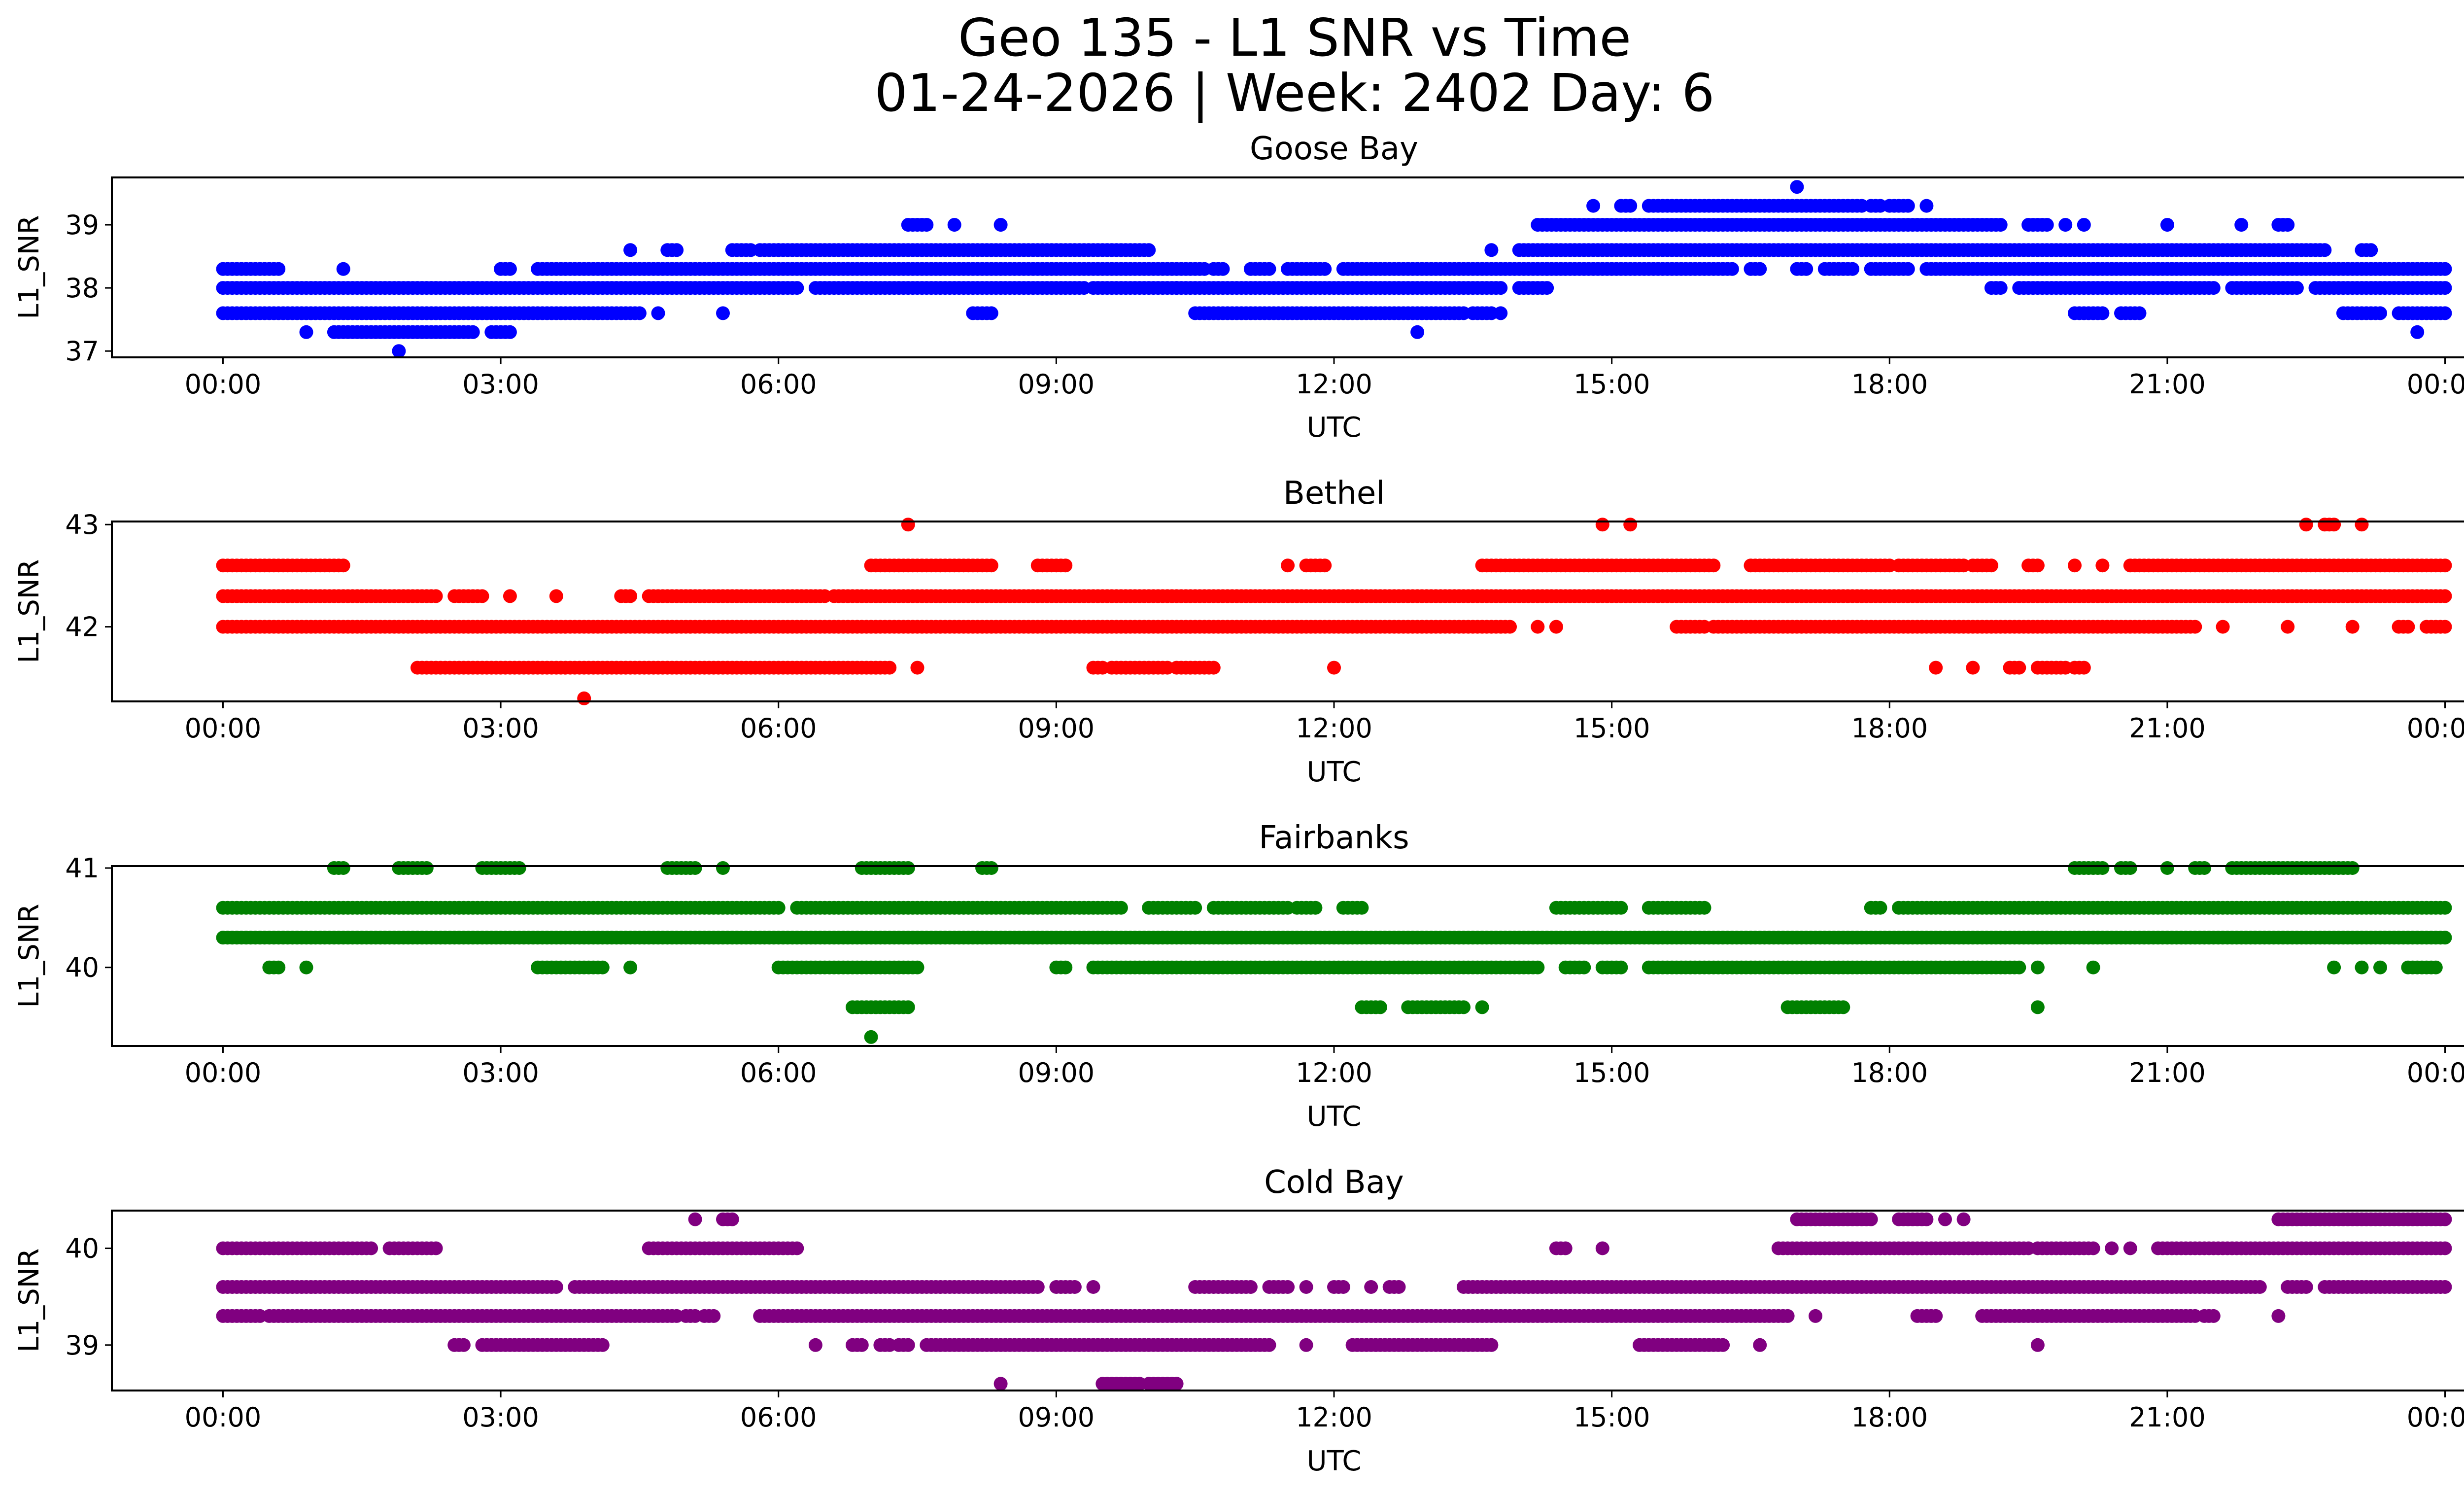  Describe the element at coordinates (1295, 93) in the screenshot. I see `figure-title-line2: 01-24-2026 | Week: 2402 Day: 6` at that location.